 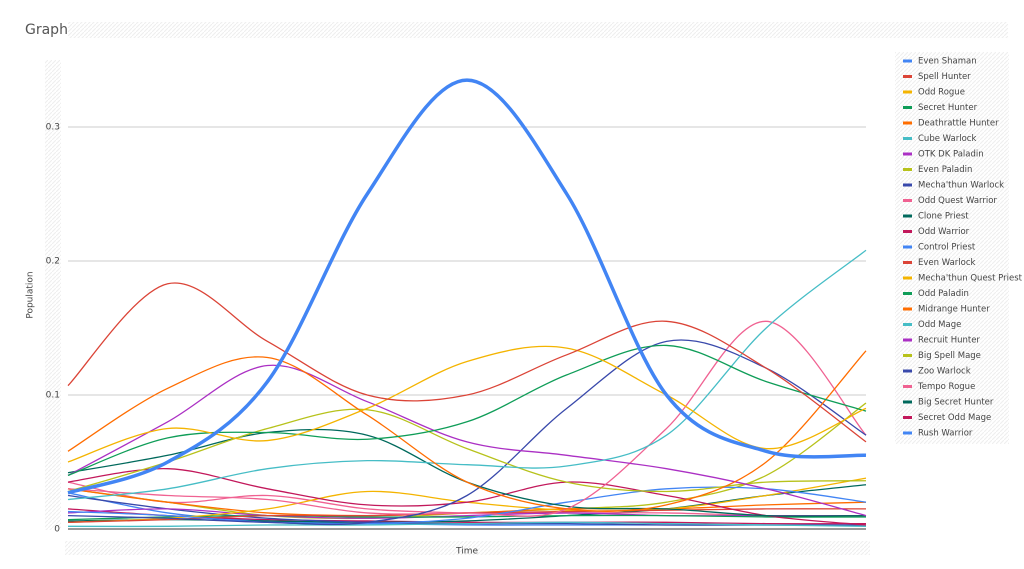 What do you see at coordinates (943, 294) in the screenshot?
I see `legend-label: Odd Paladin` at bounding box center [943, 294].